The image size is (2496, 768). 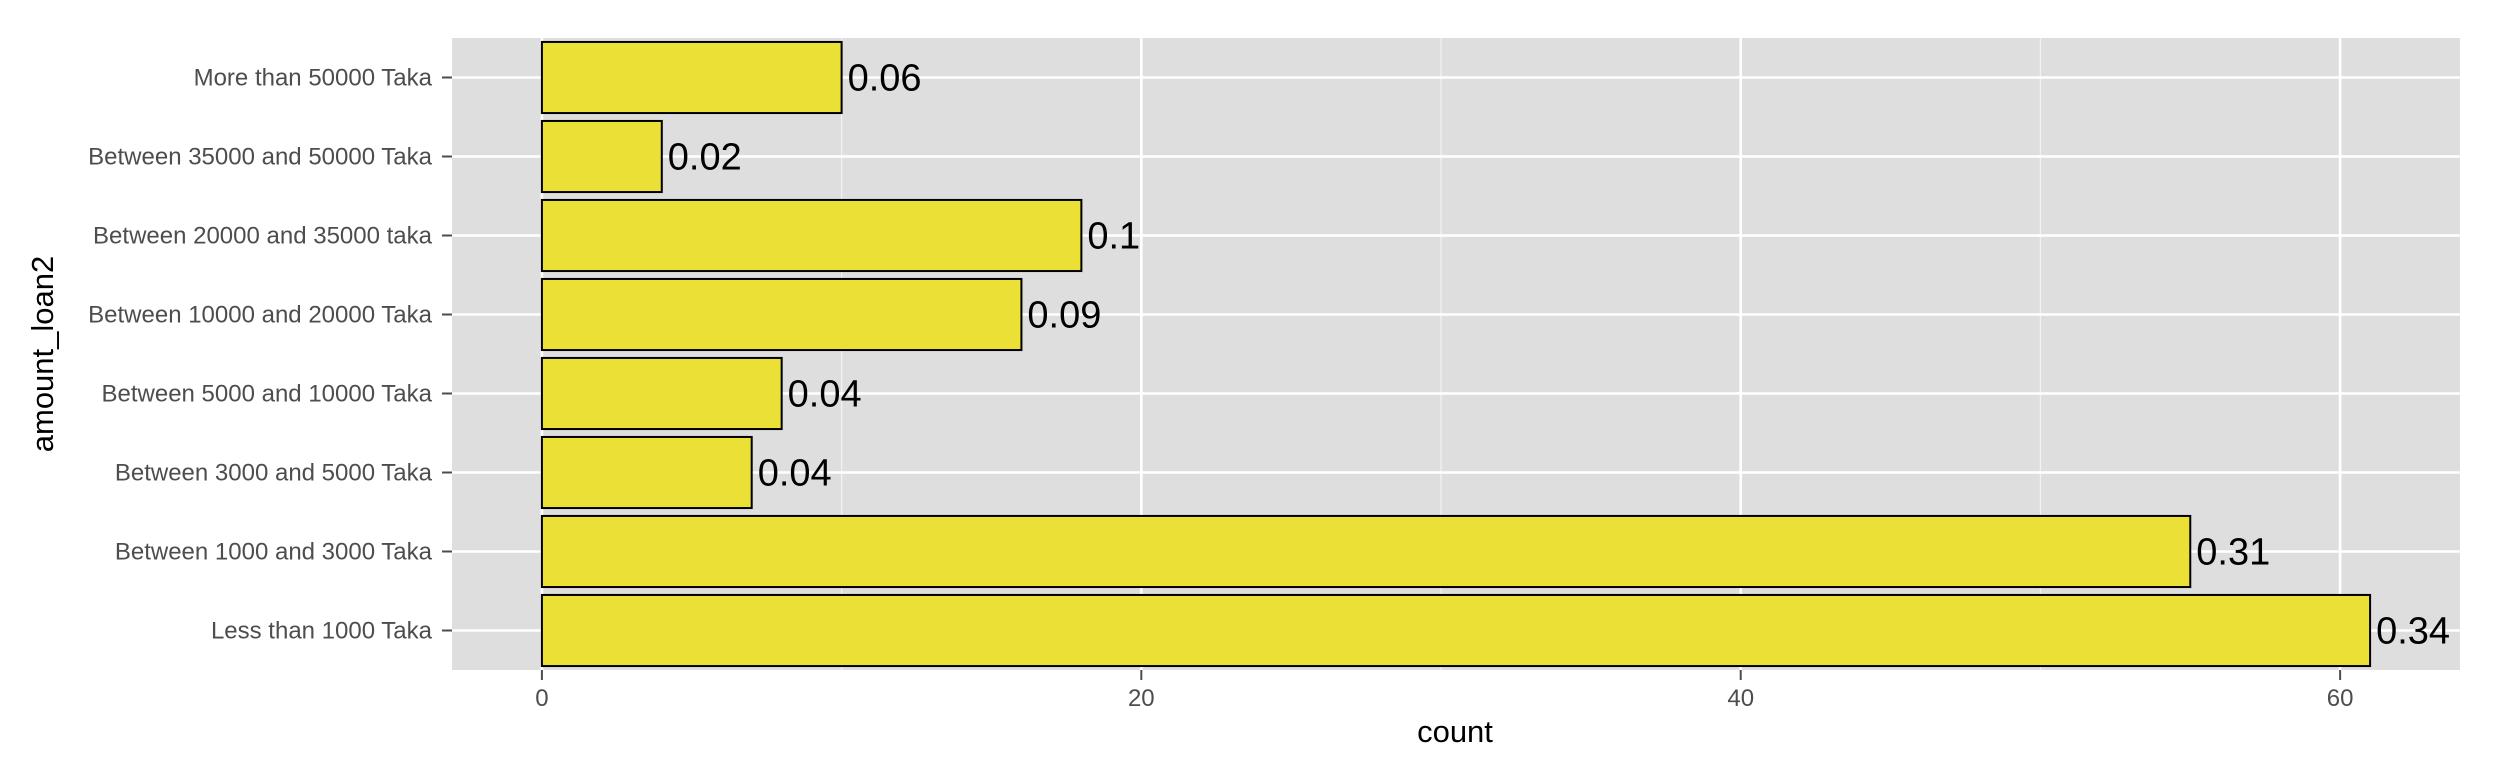 What do you see at coordinates (541, 698) in the screenshot?
I see `x-tick-label: 0` at bounding box center [541, 698].